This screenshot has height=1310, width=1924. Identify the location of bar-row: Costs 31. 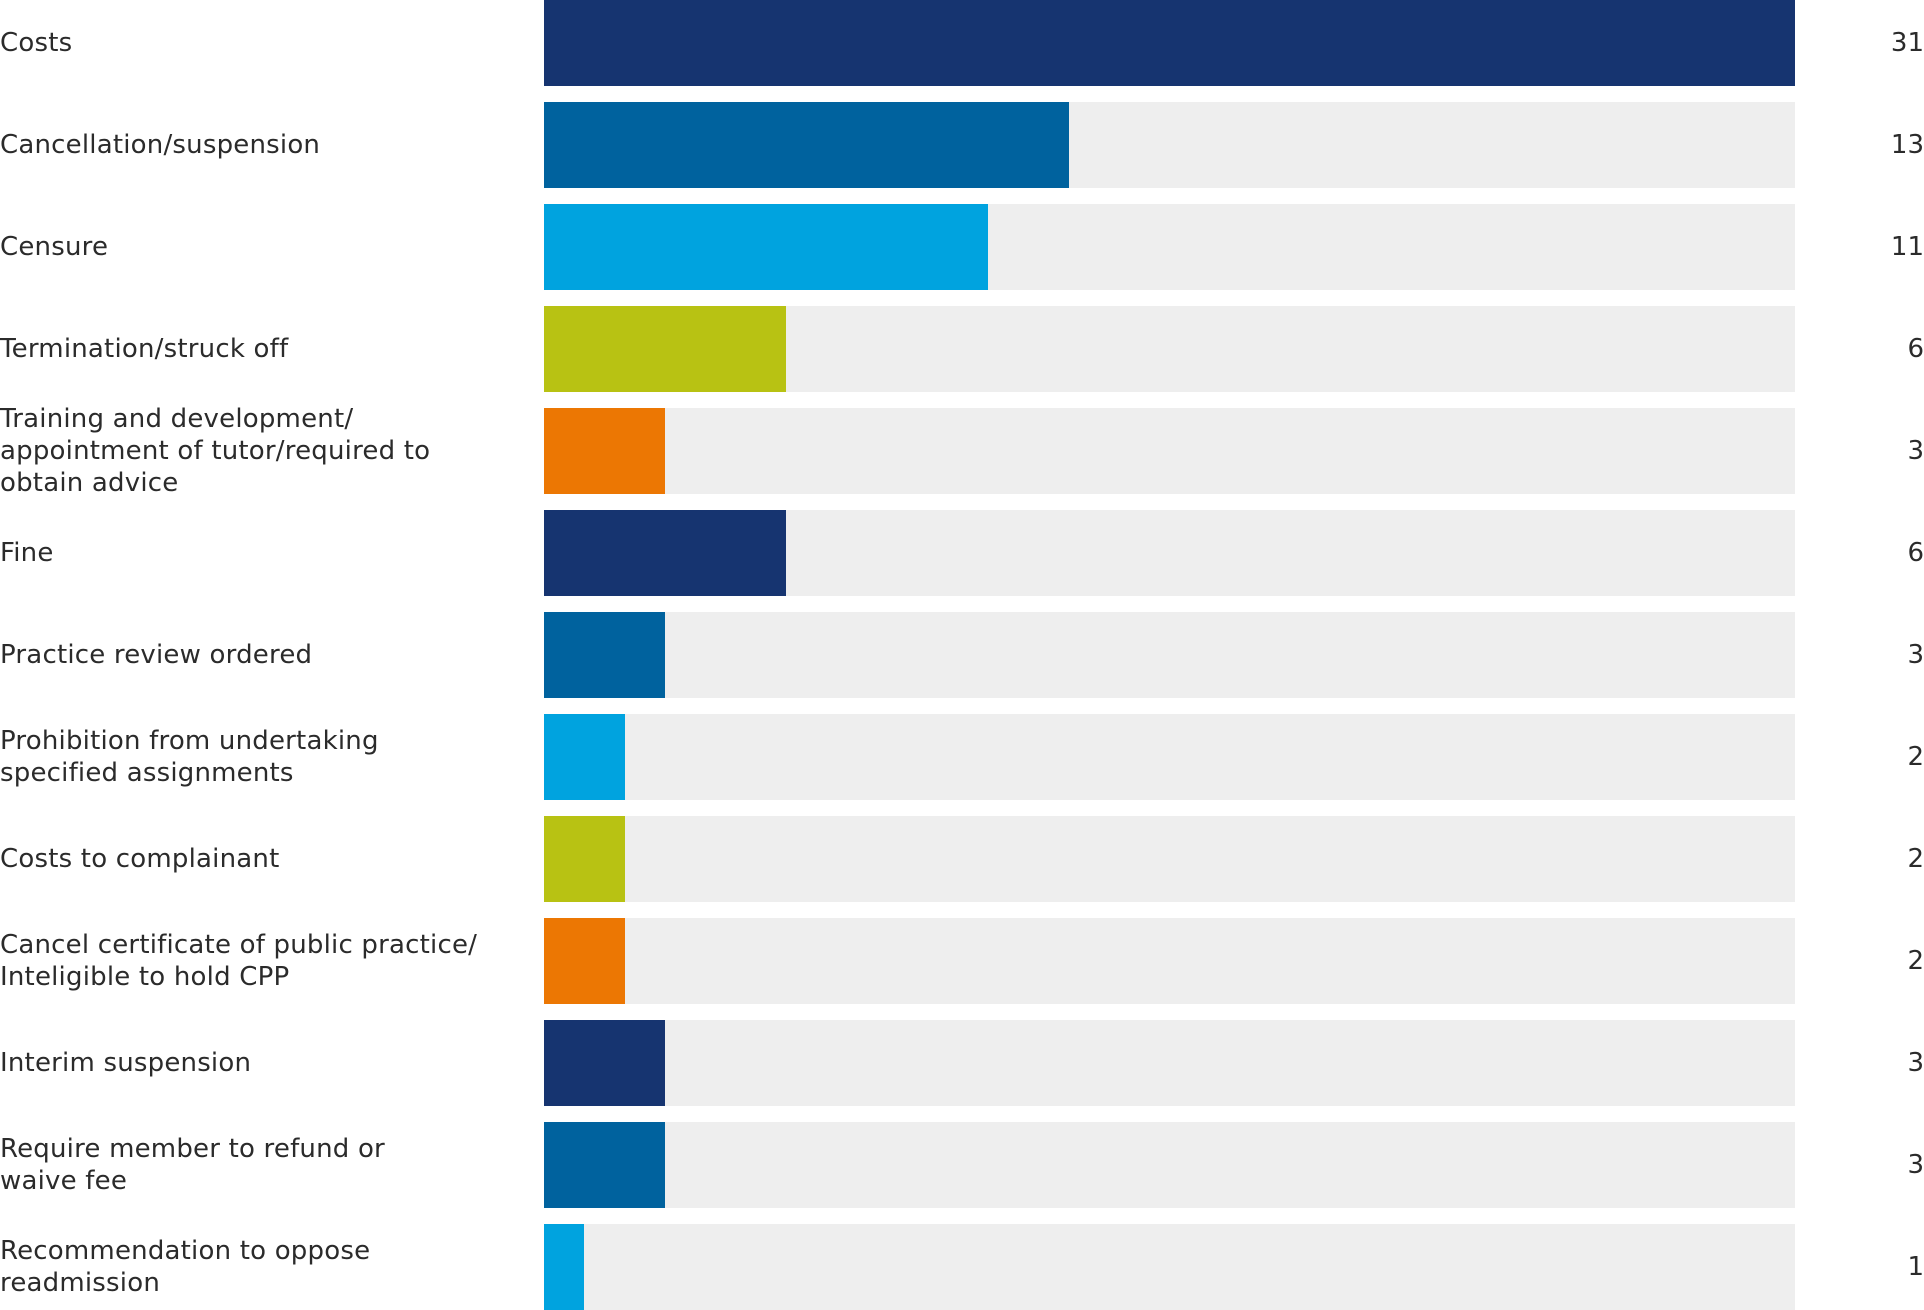
(962, 43).